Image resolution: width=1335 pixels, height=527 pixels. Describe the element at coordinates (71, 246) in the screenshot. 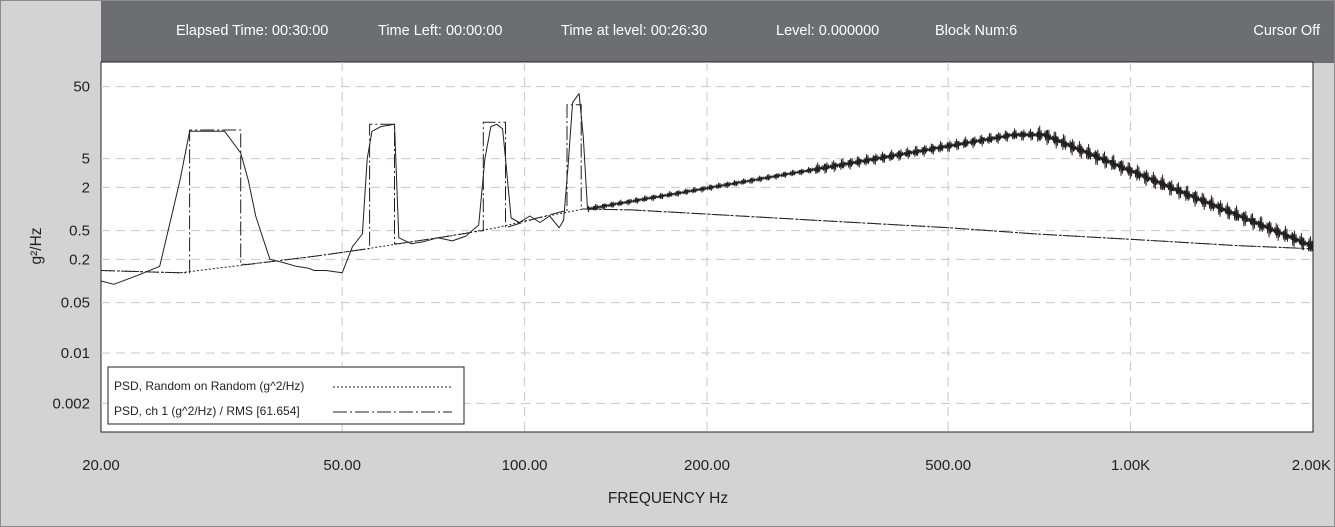

I see `y-tick-labels: 50 5 2 0.5 0.2 0.05 0.01 0.002` at that location.